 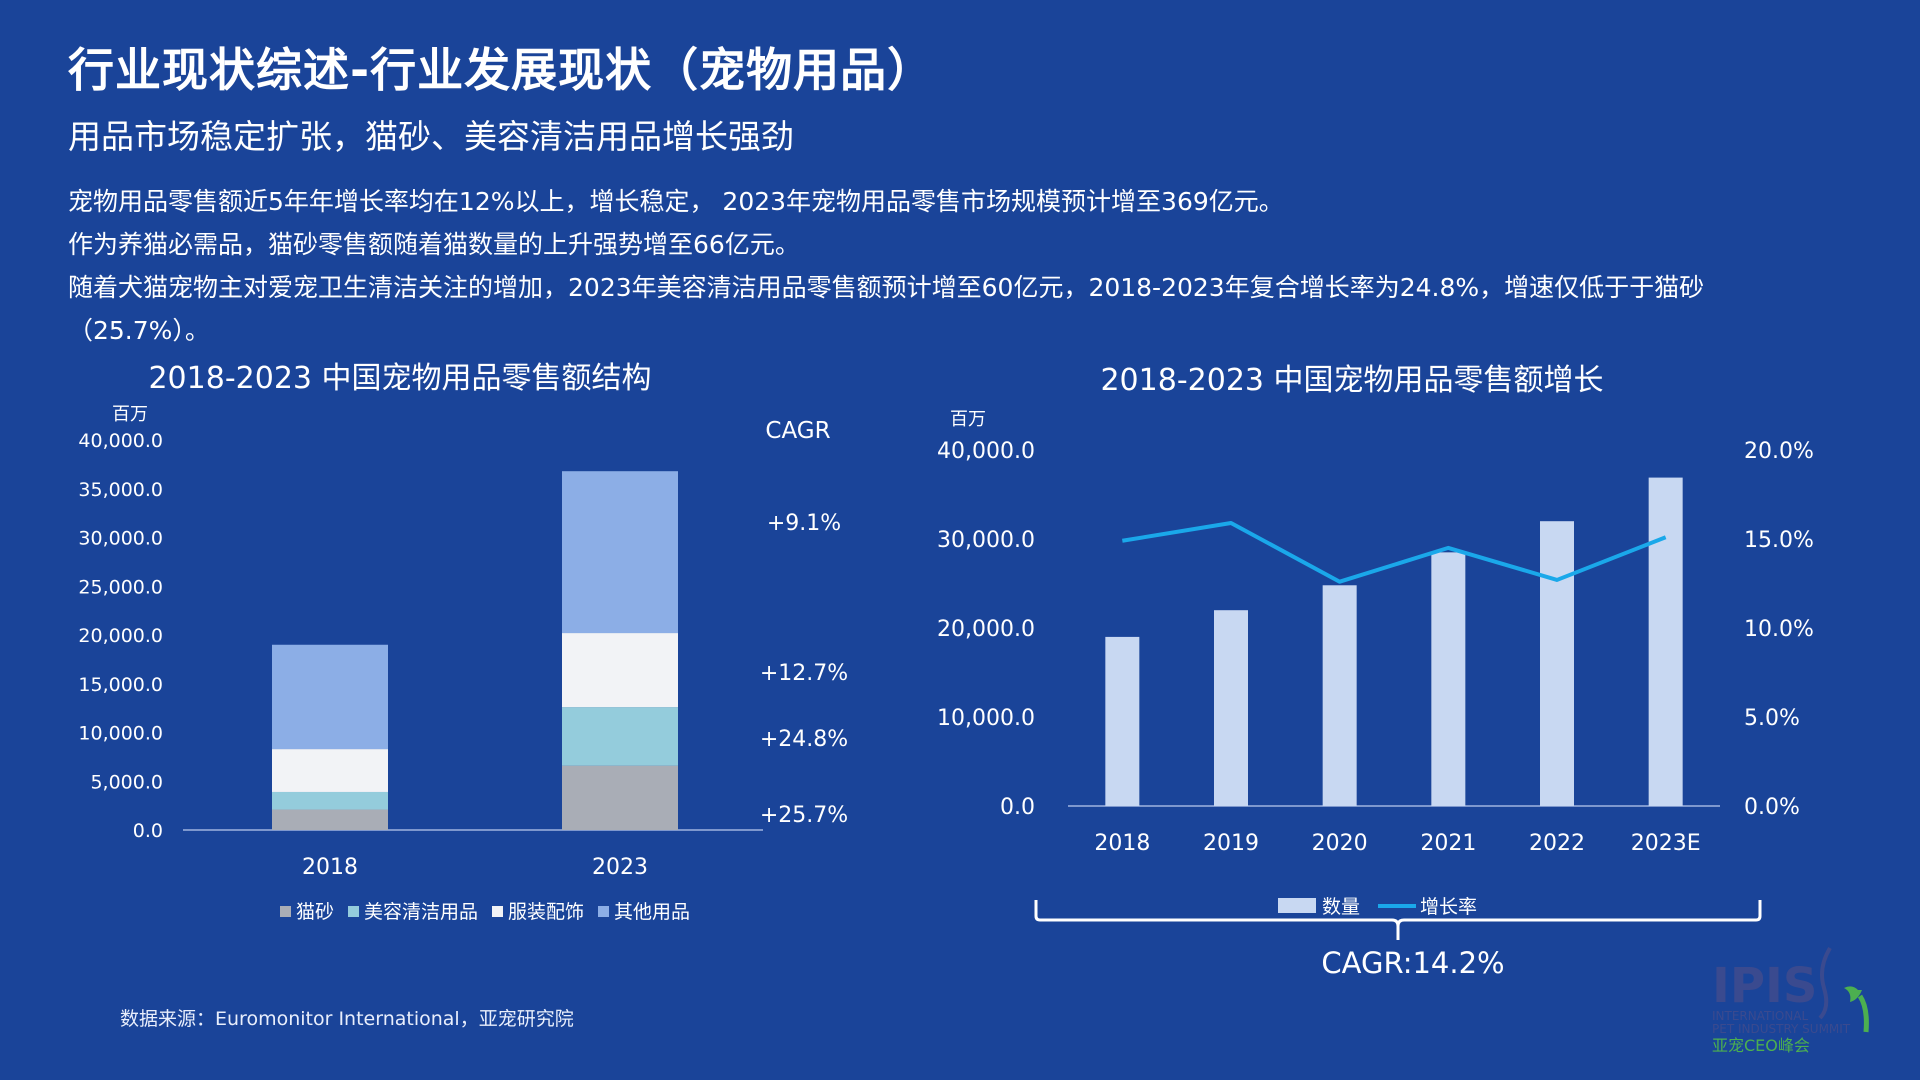 I want to click on y2-tick-label: 20.0%, so click(x=1779, y=451).